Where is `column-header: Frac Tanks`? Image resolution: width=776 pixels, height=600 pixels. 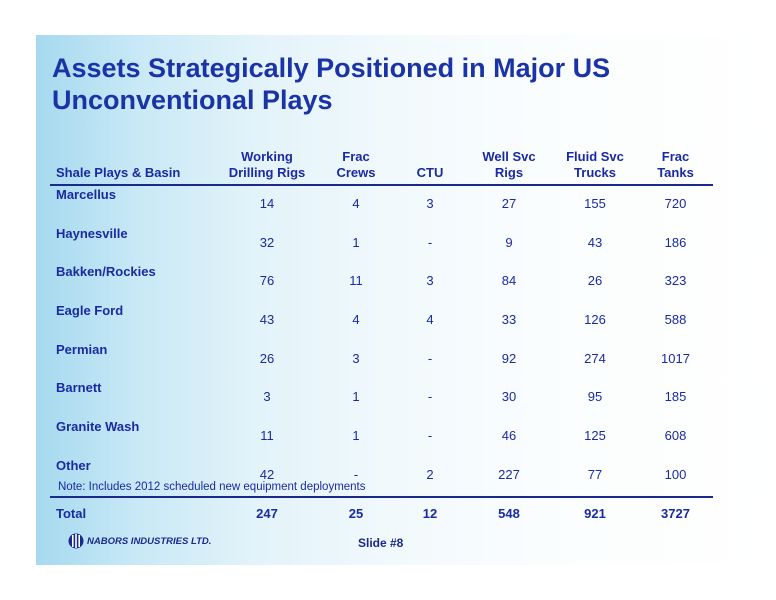
column-header: Frac Tanks is located at coordinates (675, 167).